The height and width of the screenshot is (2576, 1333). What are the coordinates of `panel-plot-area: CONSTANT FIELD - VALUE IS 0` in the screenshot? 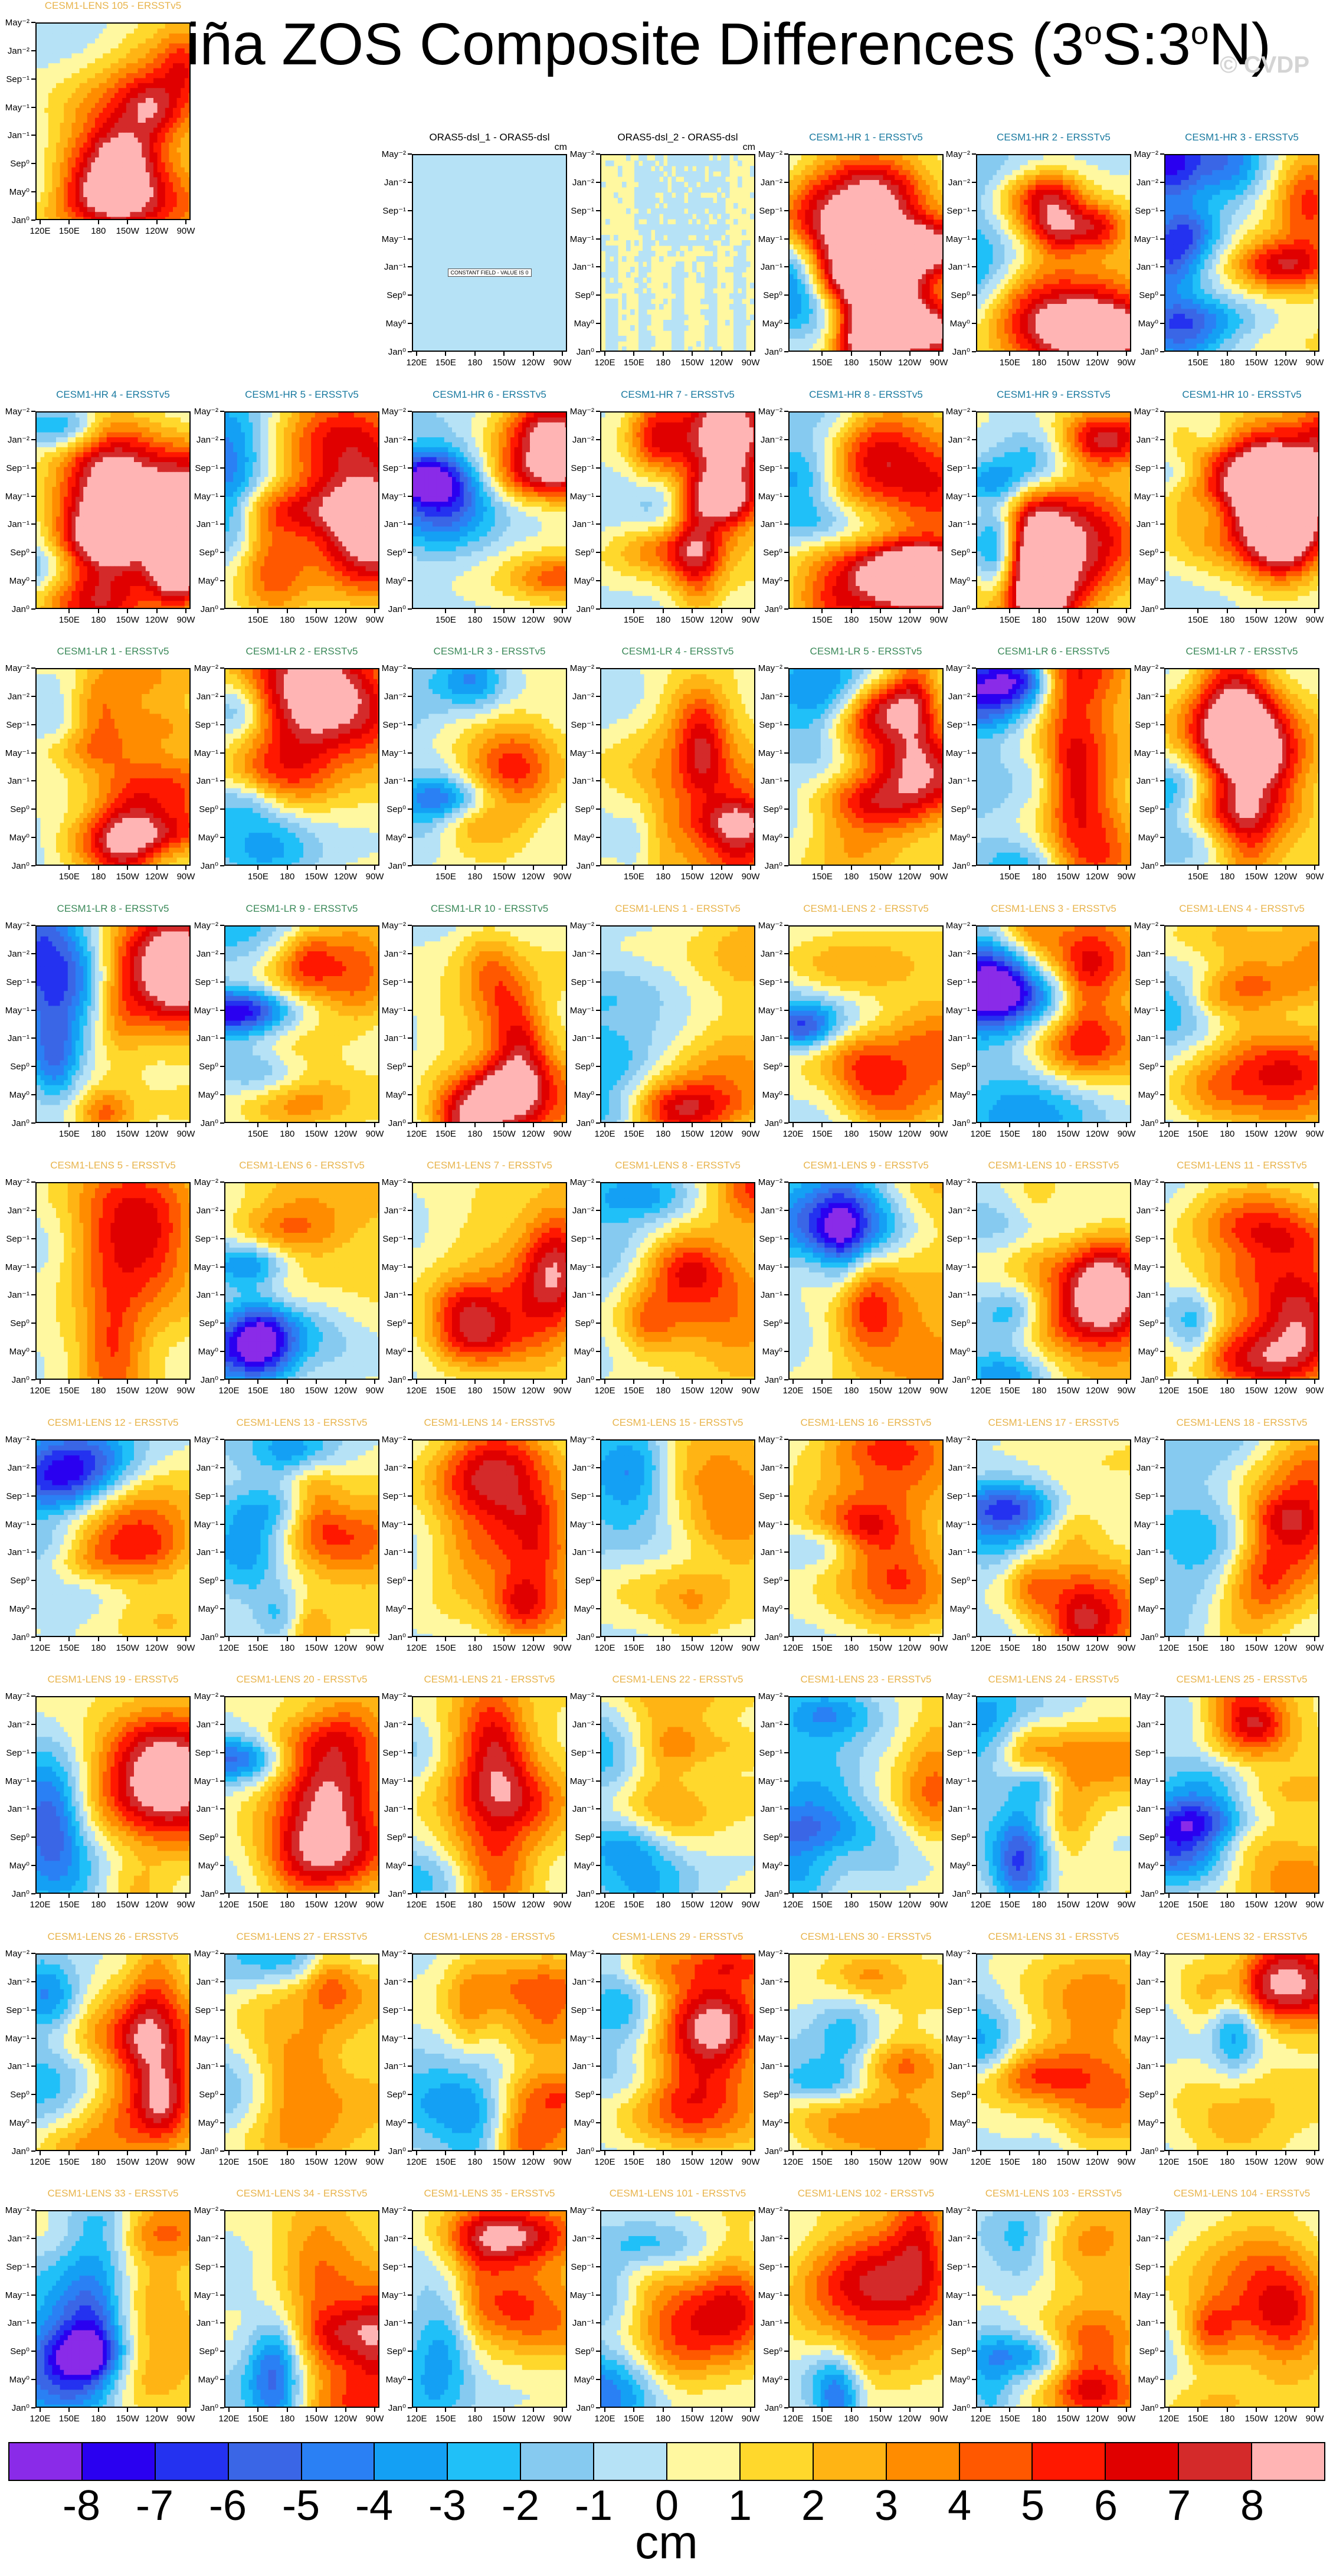 It's located at (489, 253).